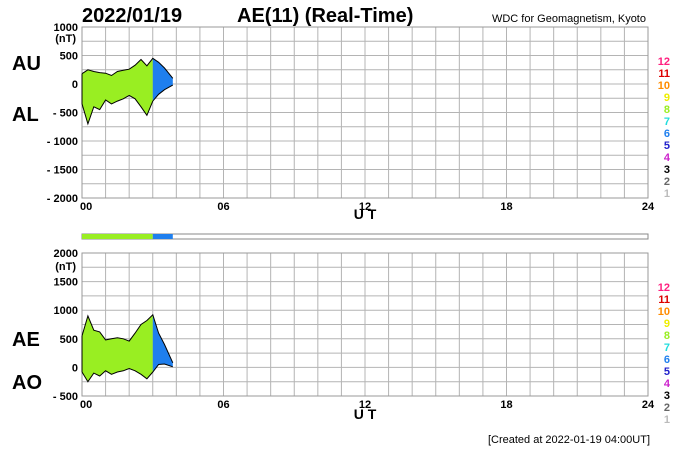  What do you see at coordinates (365, 236) in the screenshot?
I see `data-coverage-bar` at bounding box center [365, 236].